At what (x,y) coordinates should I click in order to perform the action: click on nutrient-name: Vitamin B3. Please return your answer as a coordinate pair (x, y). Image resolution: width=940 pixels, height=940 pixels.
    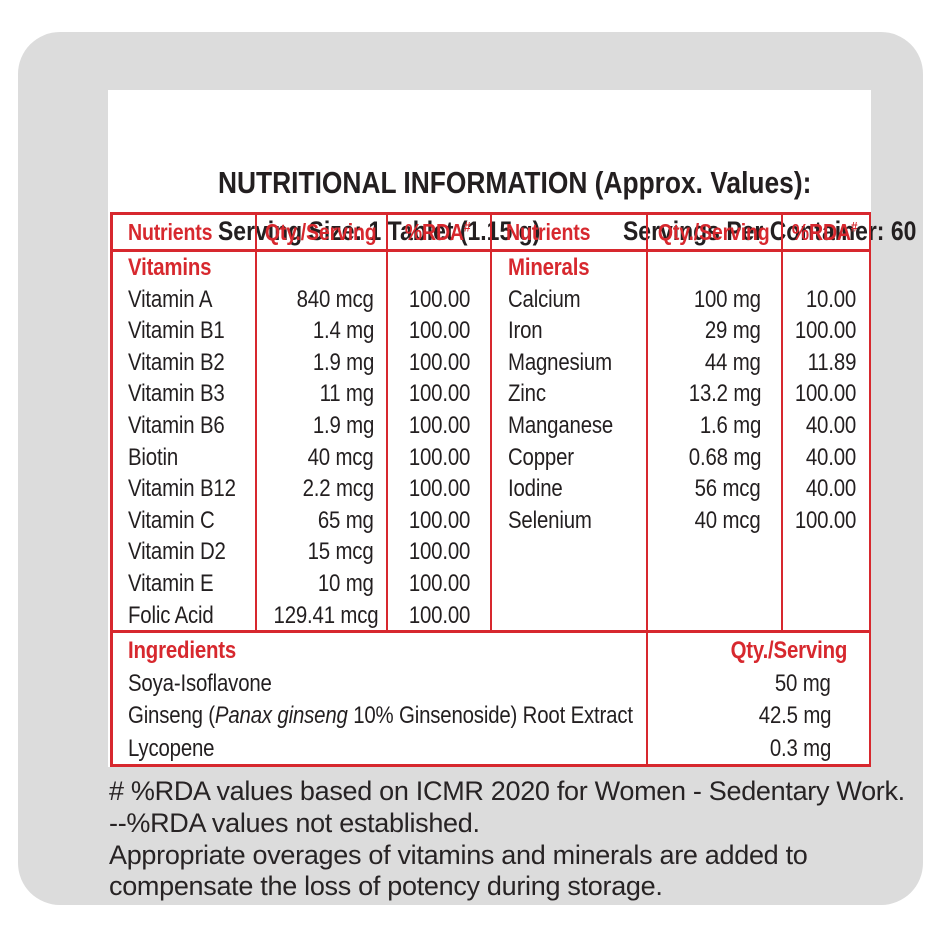
    Looking at the image, I should click on (176, 394).